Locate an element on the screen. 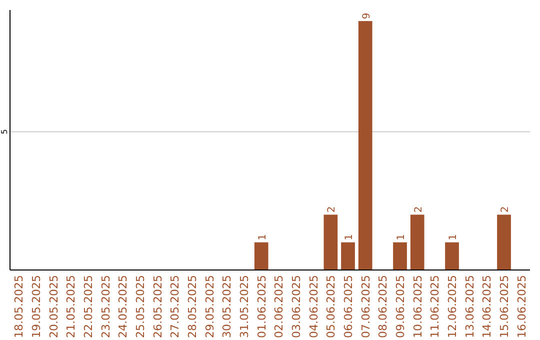 The image size is (540, 340). x-tick-label: 07.06.2025 is located at coordinates (365, 306).